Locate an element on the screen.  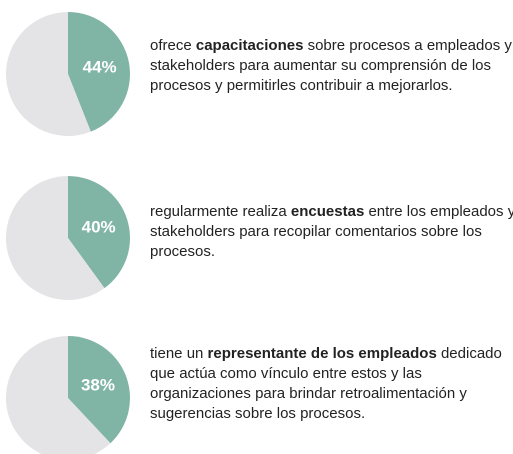
description-text: ofrece is located at coordinates (173, 45).